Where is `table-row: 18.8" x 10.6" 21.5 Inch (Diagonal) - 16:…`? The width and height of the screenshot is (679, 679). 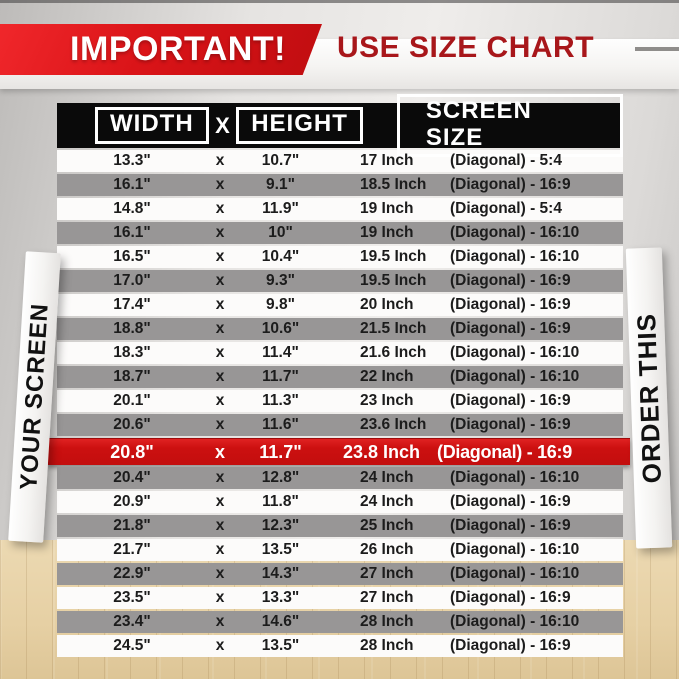
table-row: 18.8" x 10.6" 21.5 Inch (Diagonal) - 16:… is located at coordinates (340, 329).